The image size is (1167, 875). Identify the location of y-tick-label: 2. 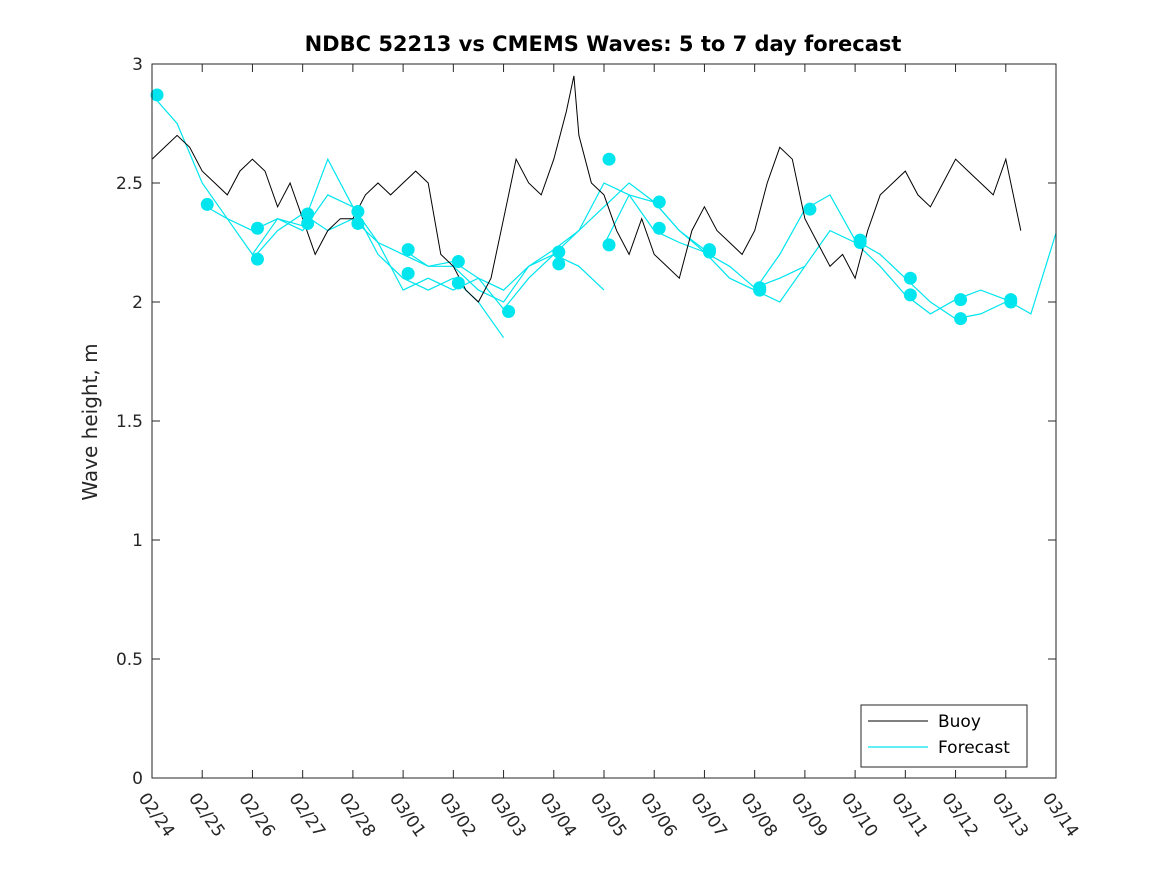
(137, 303).